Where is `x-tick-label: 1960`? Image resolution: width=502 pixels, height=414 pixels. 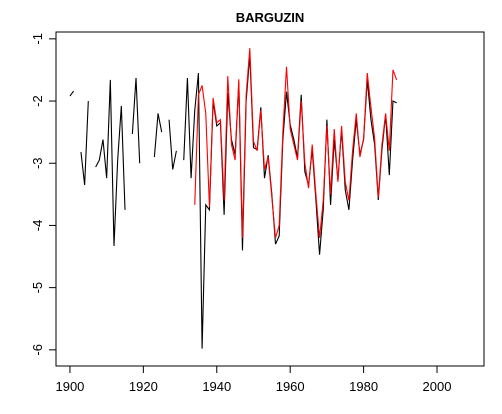 x-tick-label: 1960 is located at coordinates (290, 386).